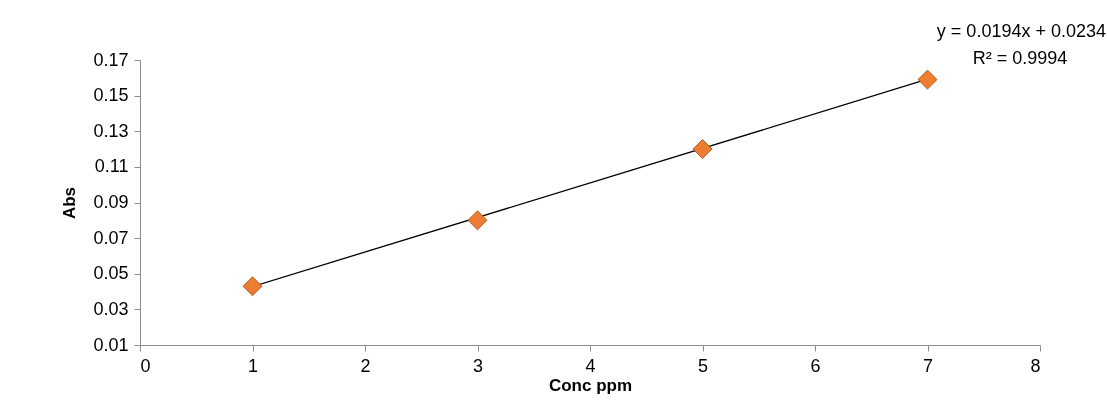  I want to click on x-tick-label: 0, so click(145, 365).